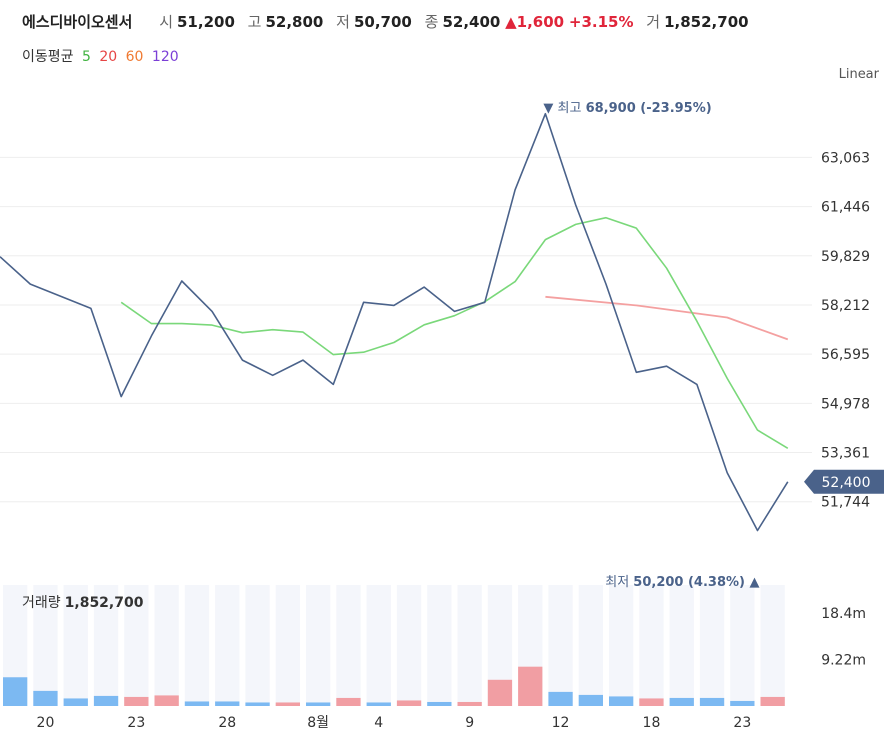 The height and width of the screenshot is (744, 885). What do you see at coordinates (431, 22) in the screenshot?
I see `close-label: 종` at bounding box center [431, 22].